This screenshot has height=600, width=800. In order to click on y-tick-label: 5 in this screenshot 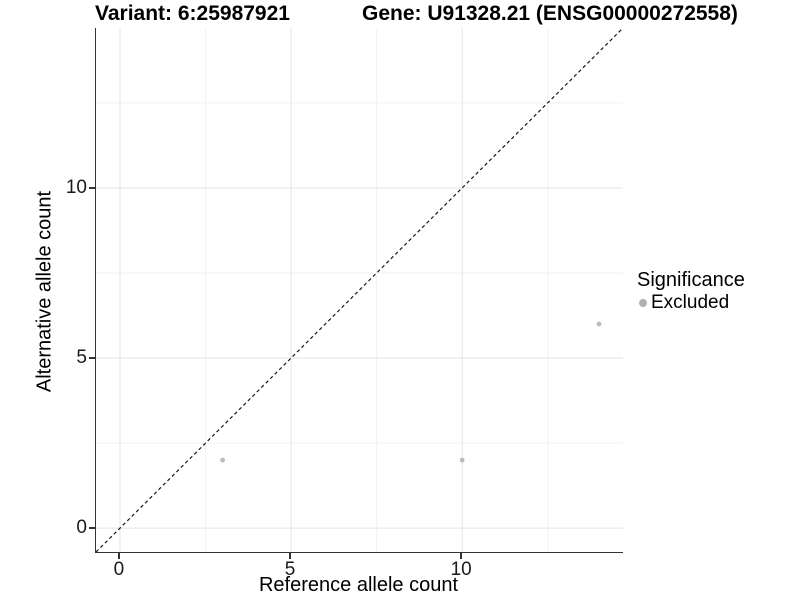, I will do `click(81, 358)`.